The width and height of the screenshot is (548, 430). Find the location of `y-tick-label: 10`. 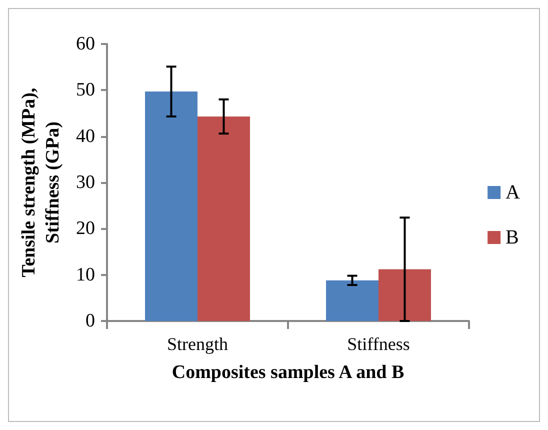

y-tick-label: 10 is located at coordinates (85, 275).